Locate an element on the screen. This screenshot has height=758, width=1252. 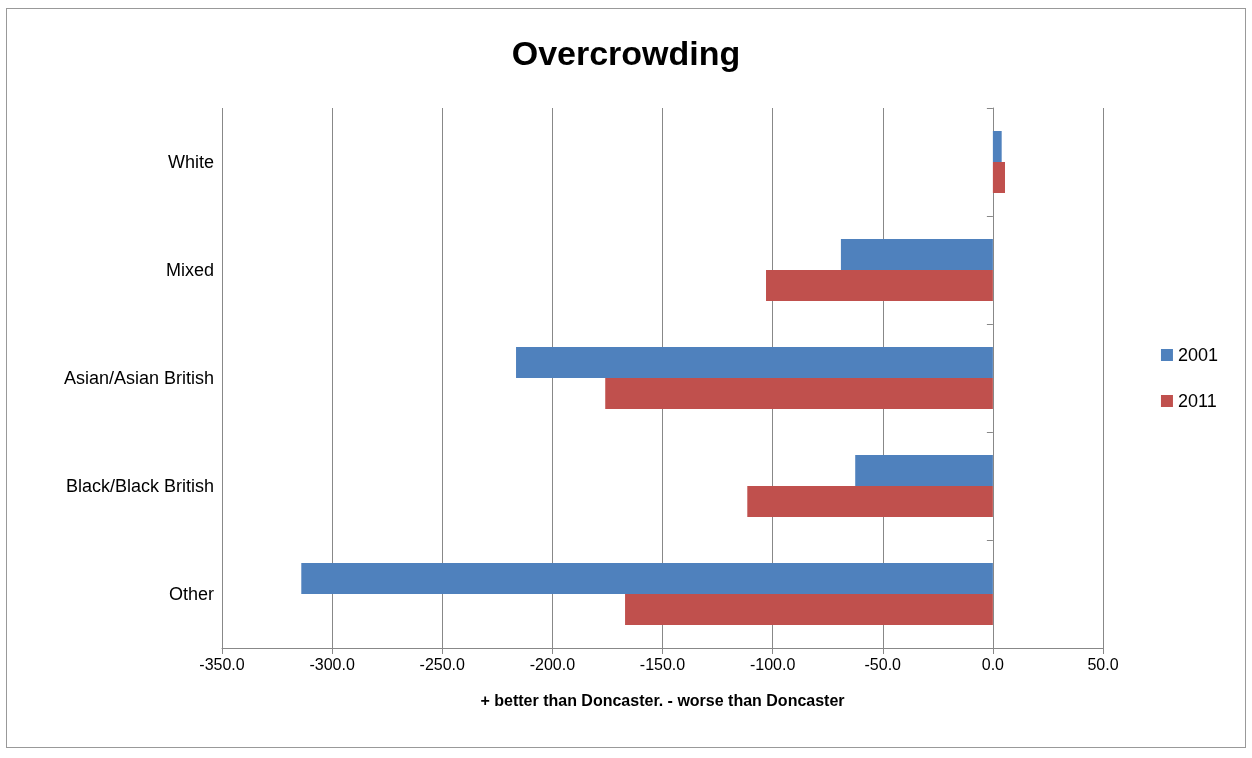
y-tick-label: White is located at coordinates (190, 162).